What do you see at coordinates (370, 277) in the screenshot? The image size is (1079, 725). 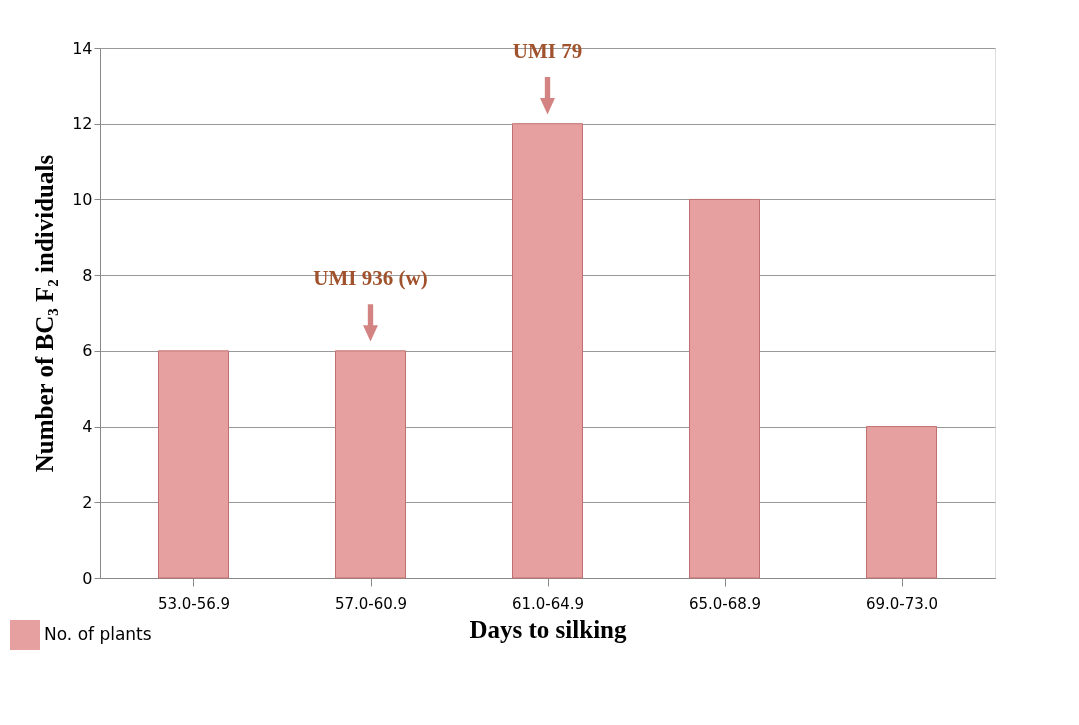 I see `annotation: UMI 936 (w)` at bounding box center [370, 277].